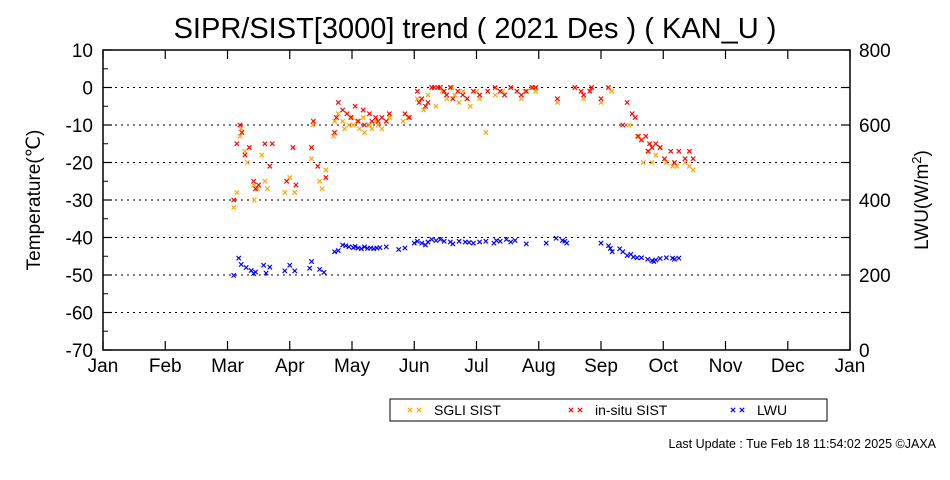  I want to click on legend-label: SGLI SIST, so click(467, 410).